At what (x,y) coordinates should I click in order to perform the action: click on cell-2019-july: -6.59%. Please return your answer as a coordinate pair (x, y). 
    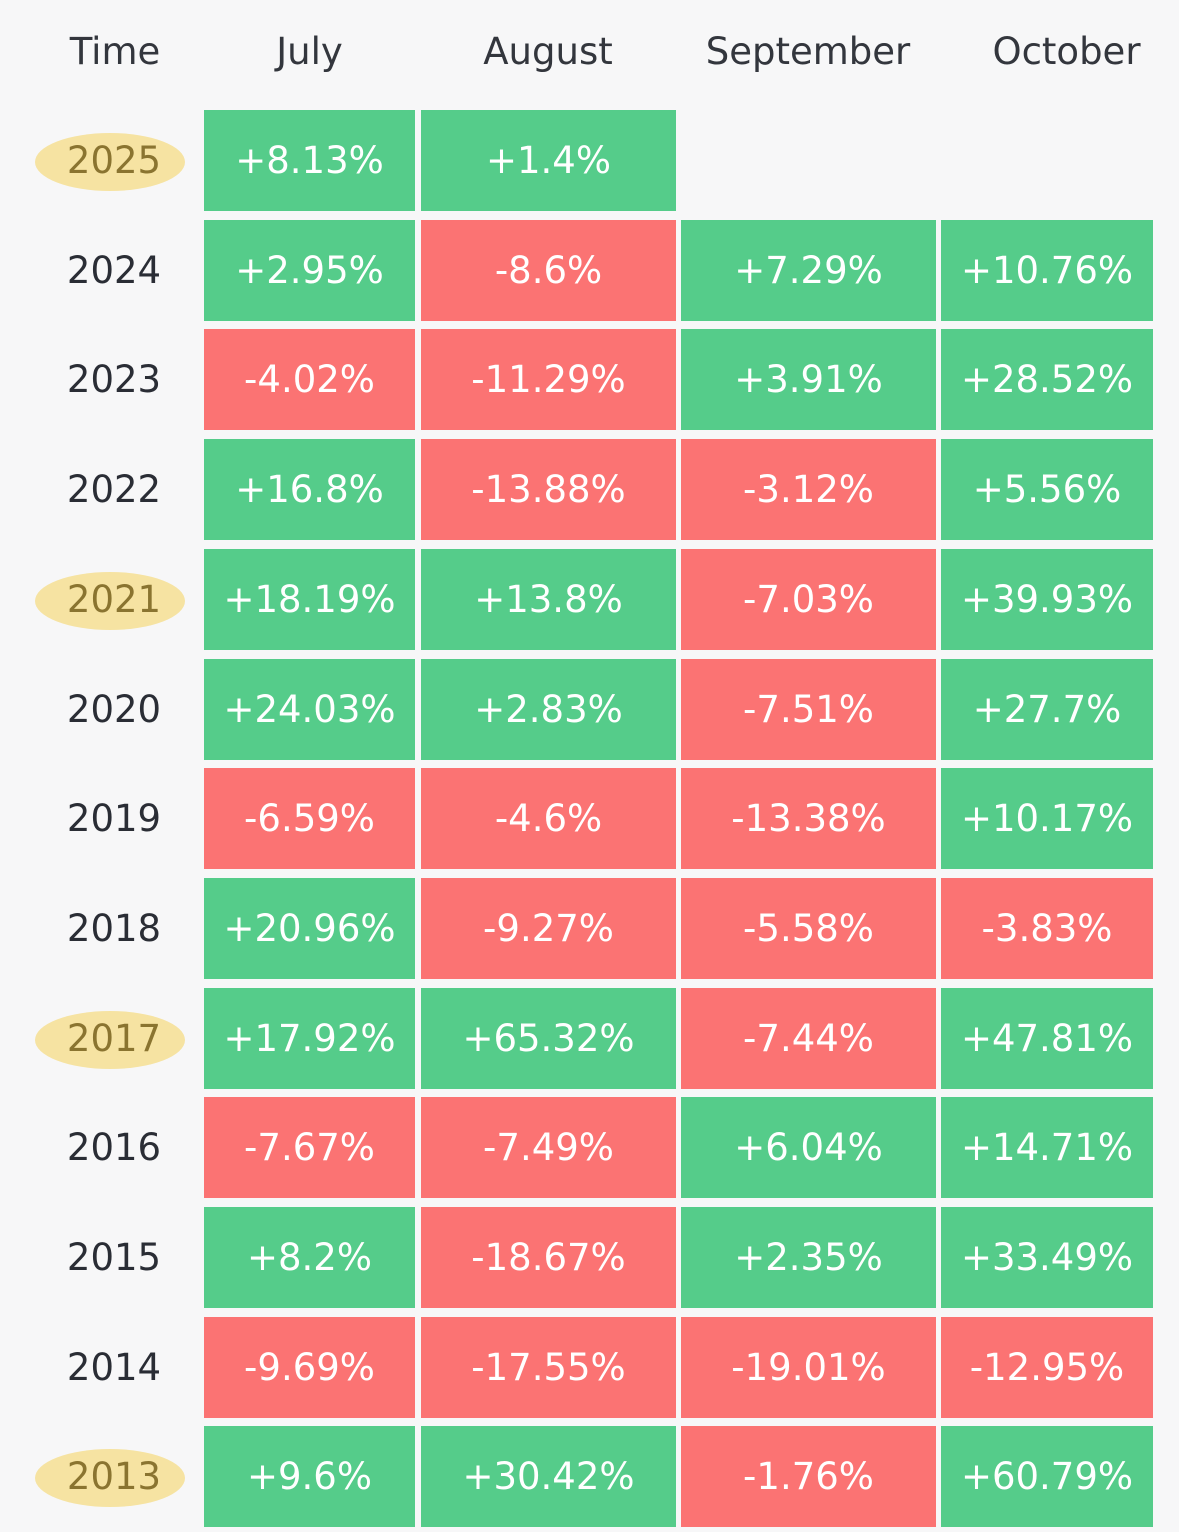
    Looking at the image, I should click on (309, 819).